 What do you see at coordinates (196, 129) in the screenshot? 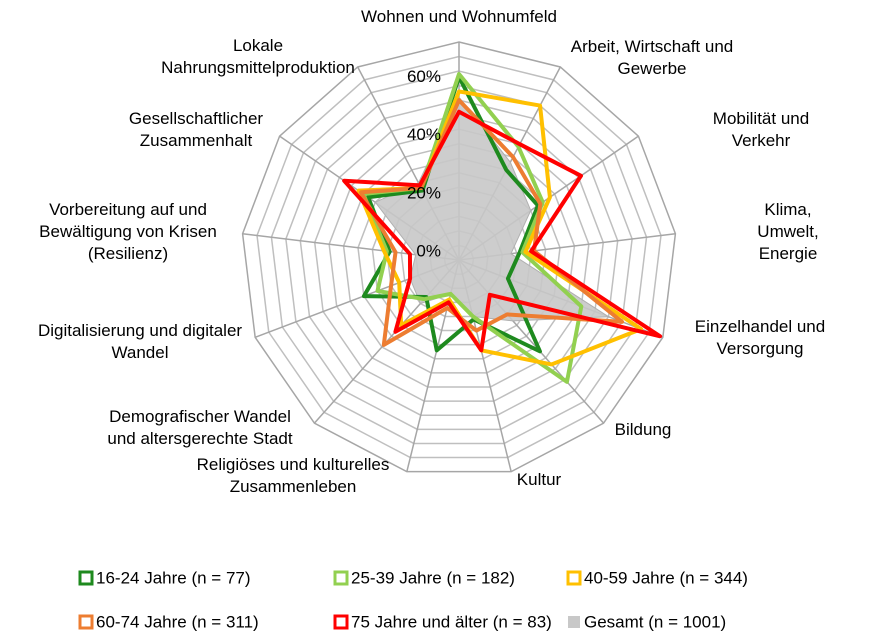
I see `category-label: Gesellschaftlicher Zusammenhalt` at bounding box center [196, 129].